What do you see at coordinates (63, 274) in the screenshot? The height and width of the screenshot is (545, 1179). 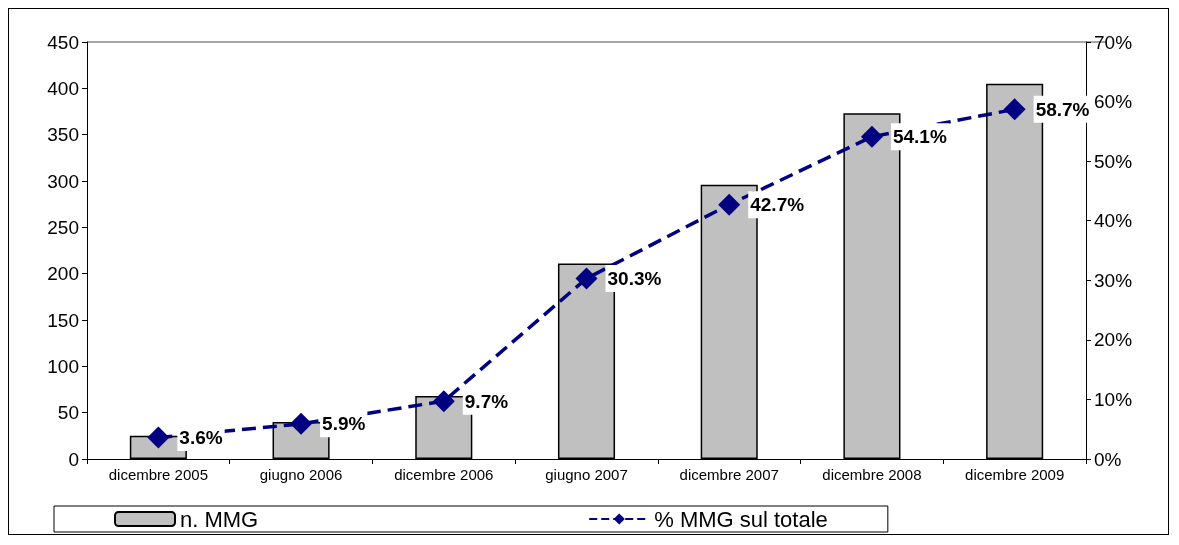 I see `y-tick-label: 200` at bounding box center [63, 274].